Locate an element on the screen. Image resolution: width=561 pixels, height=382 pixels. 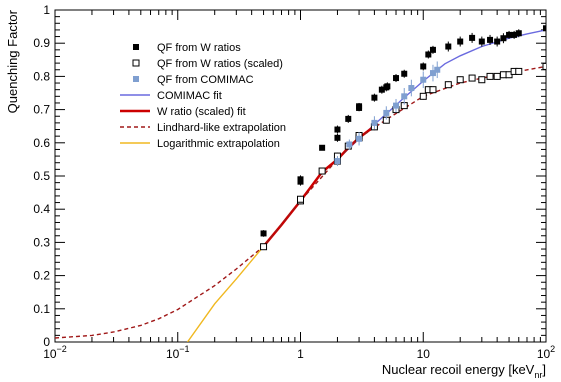
legend-item: QF from W ratios is located at coordinates (187, 48).